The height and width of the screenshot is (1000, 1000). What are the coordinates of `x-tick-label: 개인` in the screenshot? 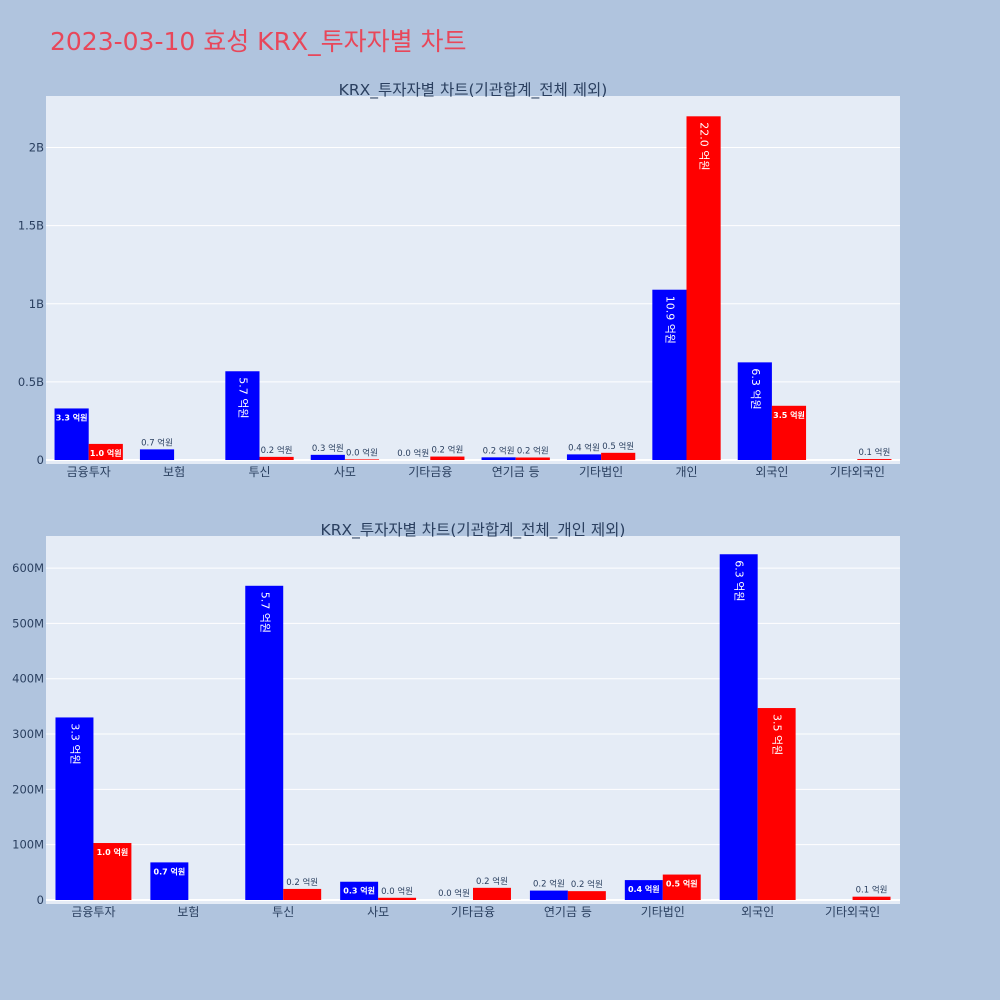 It's located at (686, 472).